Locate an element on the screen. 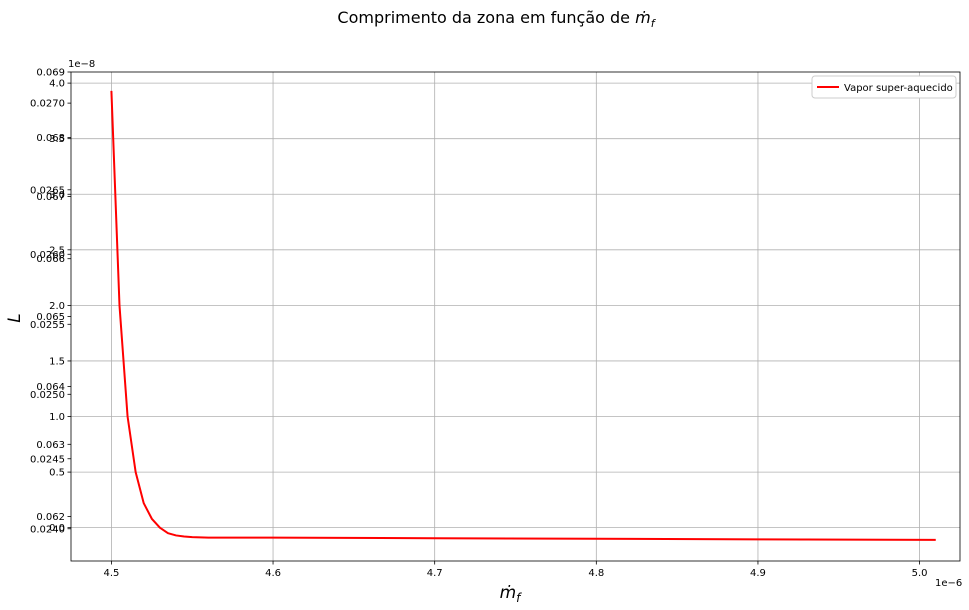  ghost-tick-label-0-4: 0.066 is located at coordinates (50, 259).